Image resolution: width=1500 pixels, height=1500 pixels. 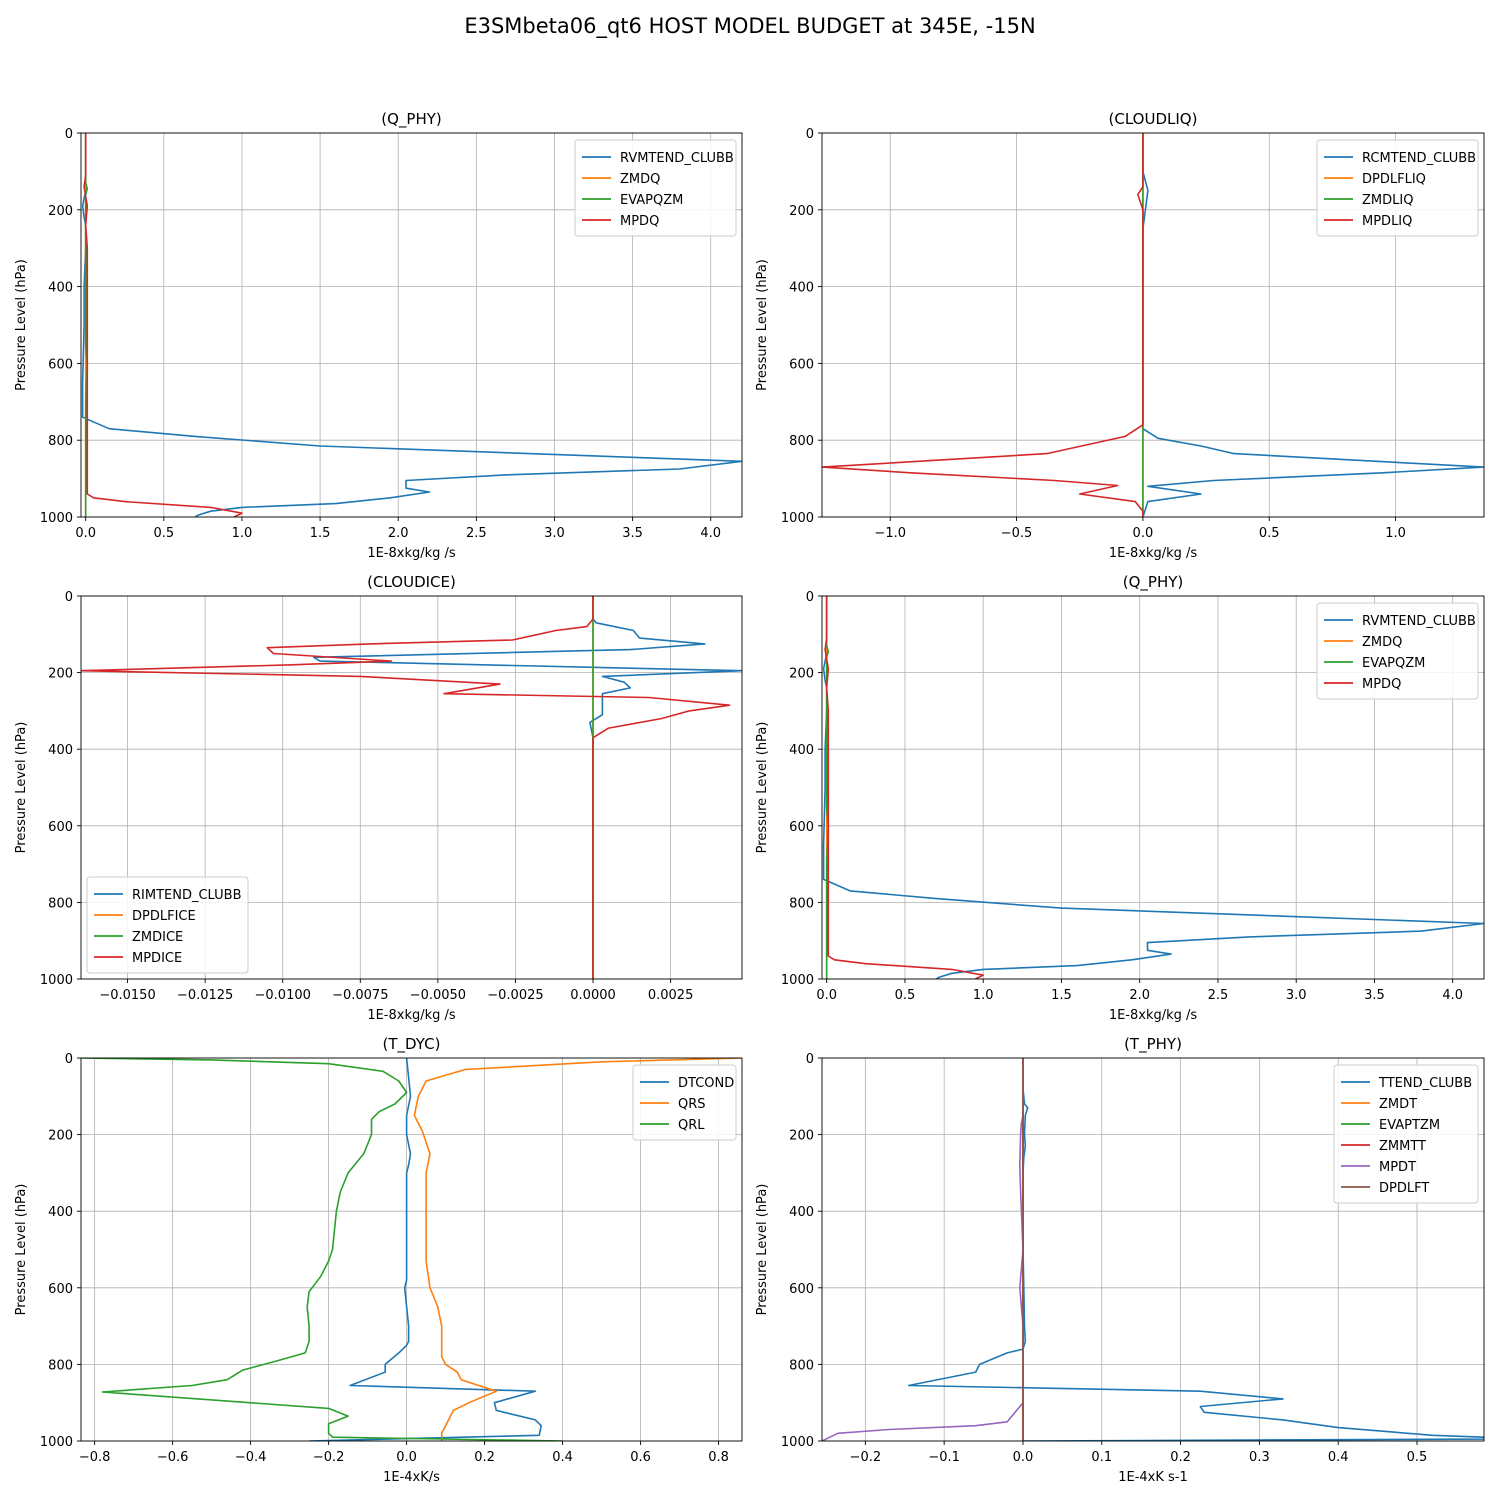 I want to click on x-tick-label: 0.0025, so click(x=671, y=995).